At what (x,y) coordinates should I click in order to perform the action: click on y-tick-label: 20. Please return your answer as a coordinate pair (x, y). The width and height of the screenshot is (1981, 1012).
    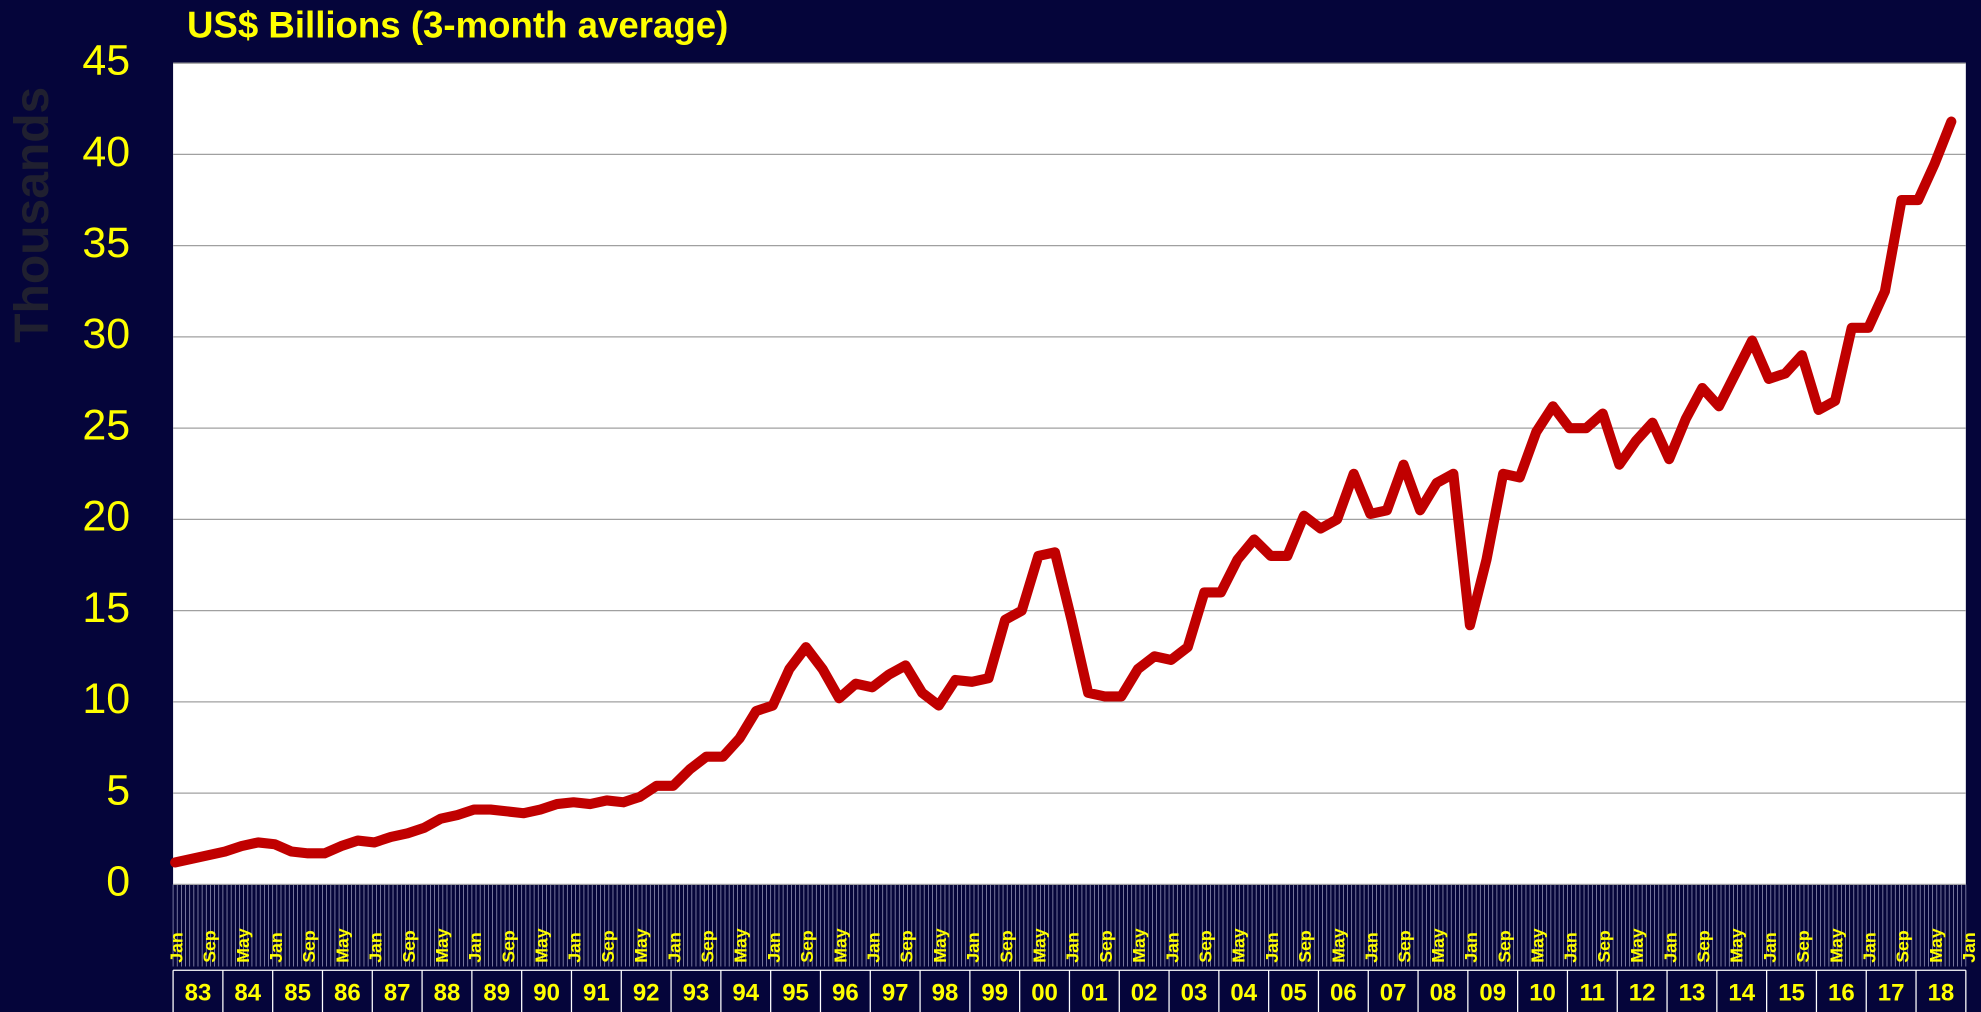
    Looking at the image, I should click on (106, 517).